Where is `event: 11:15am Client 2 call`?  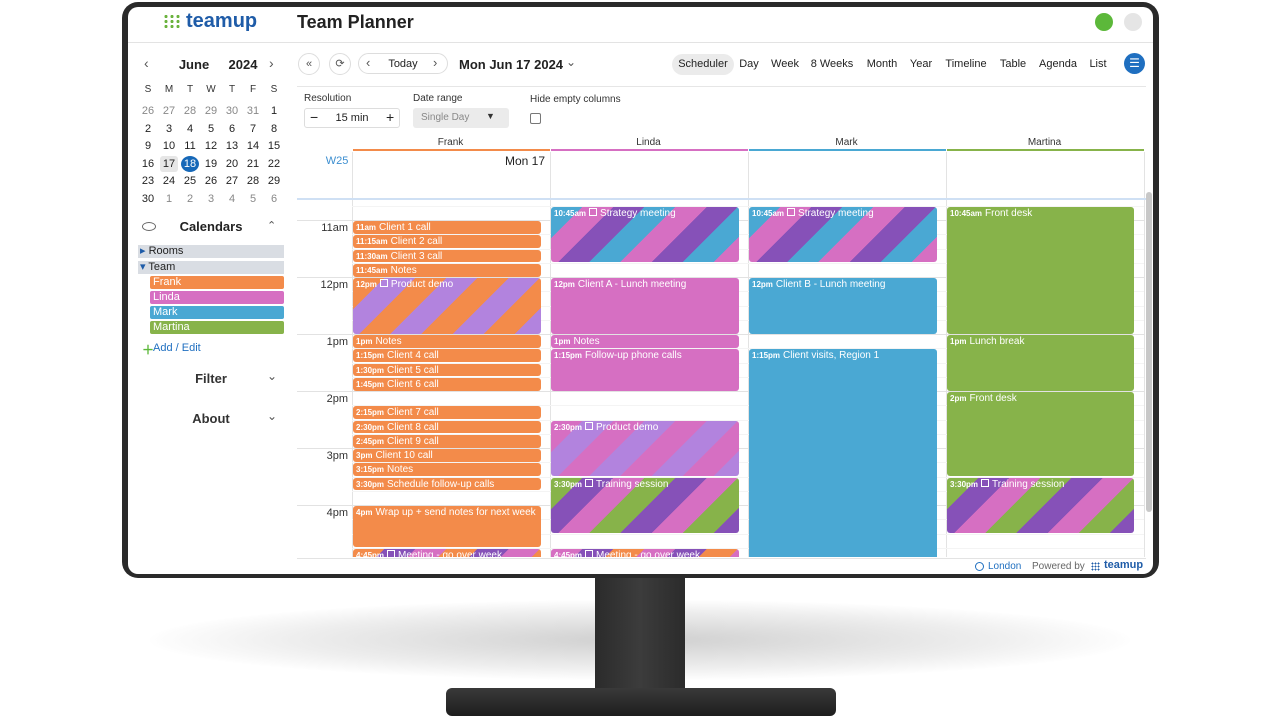 event: 11:15am Client 2 call is located at coordinates (447, 241).